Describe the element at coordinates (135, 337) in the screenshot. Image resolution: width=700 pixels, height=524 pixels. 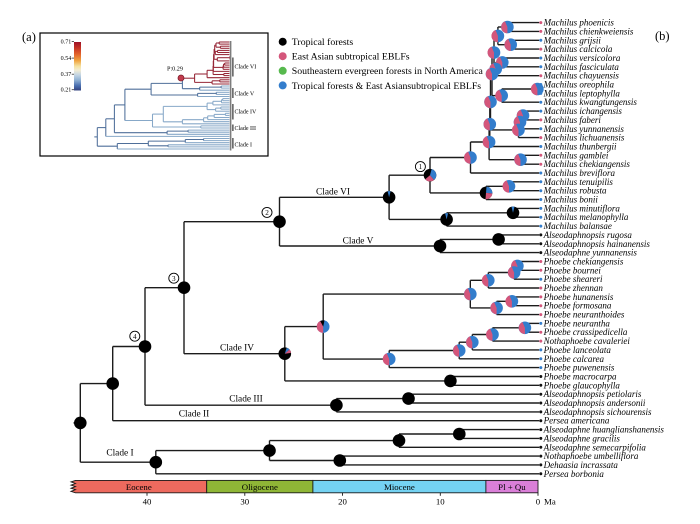
I see `svg-text: 4` at that location.